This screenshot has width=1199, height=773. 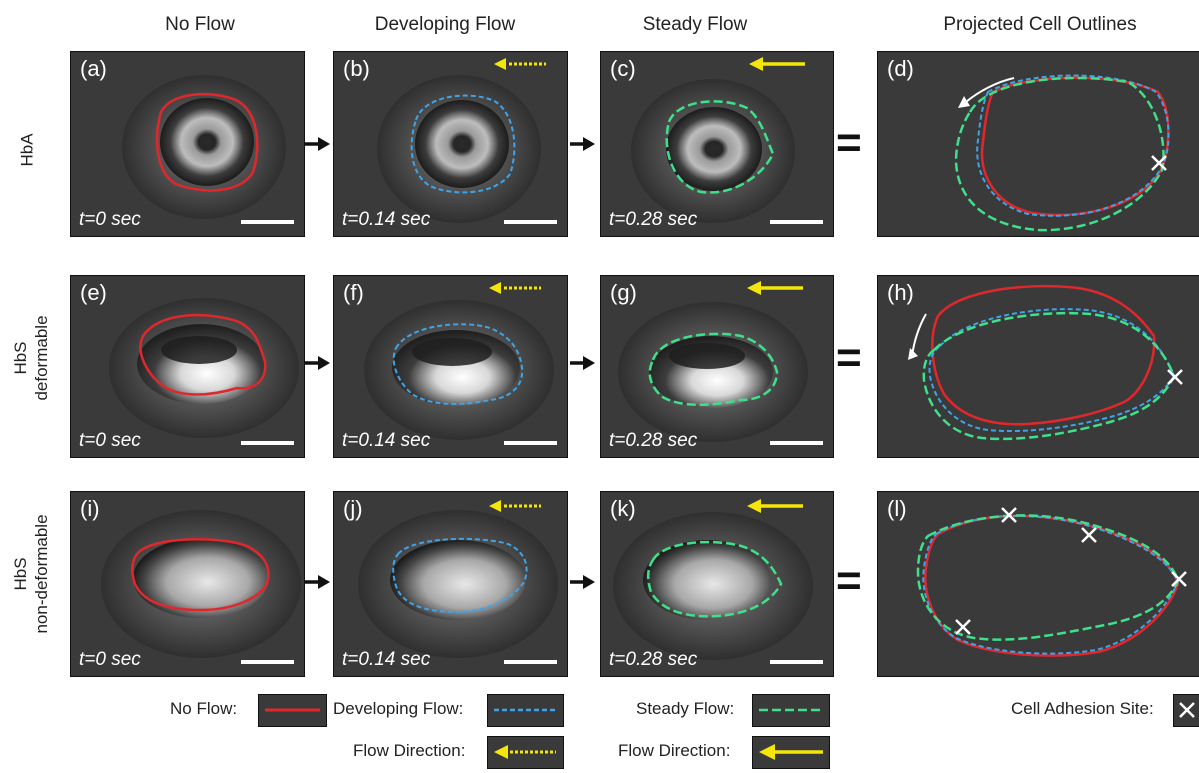 I want to click on legend-no-flow-swatch, so click(x=292, y=710).